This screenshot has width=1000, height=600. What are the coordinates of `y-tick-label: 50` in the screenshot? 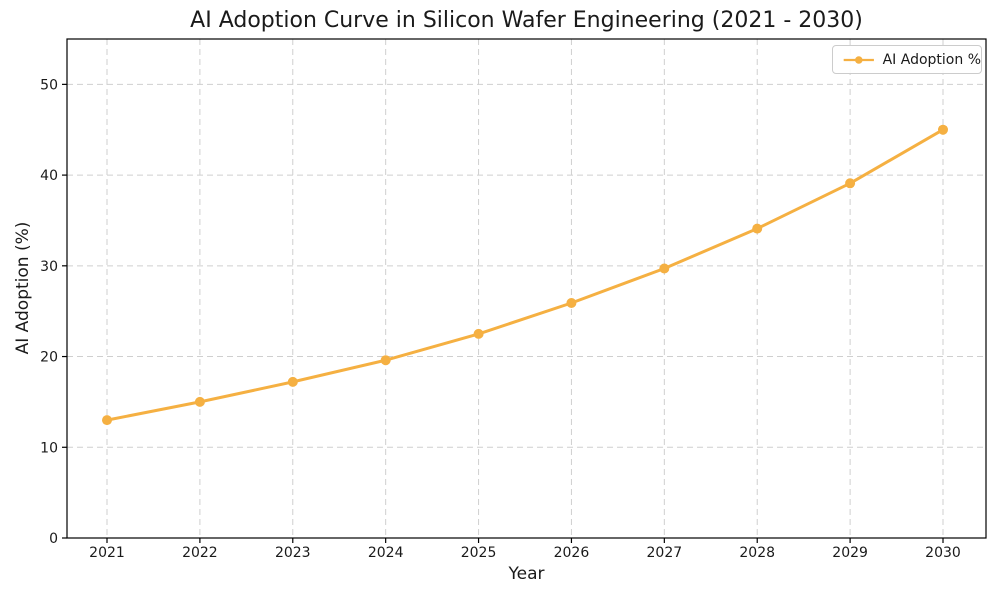 It's located at (49, 85).